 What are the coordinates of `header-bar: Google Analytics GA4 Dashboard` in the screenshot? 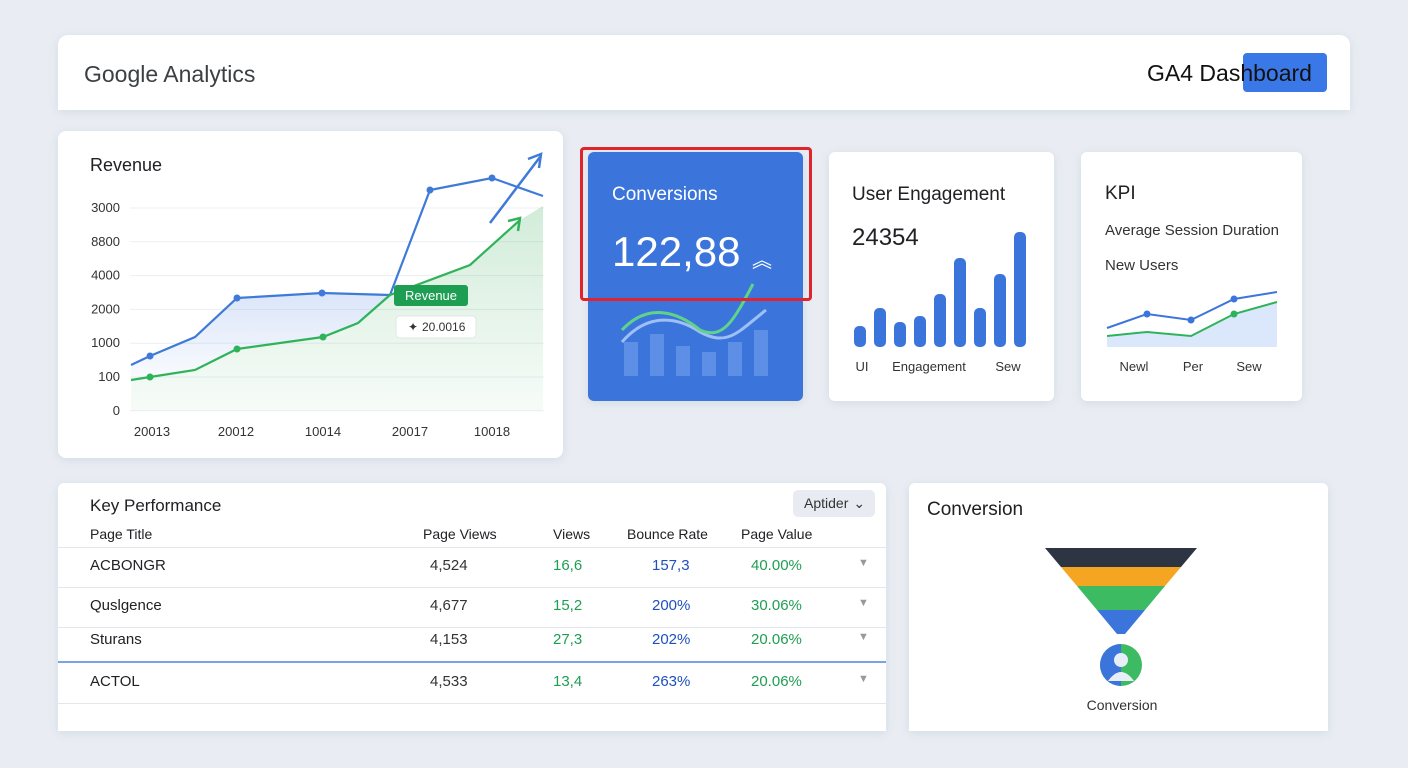 It's located at (704, 72).